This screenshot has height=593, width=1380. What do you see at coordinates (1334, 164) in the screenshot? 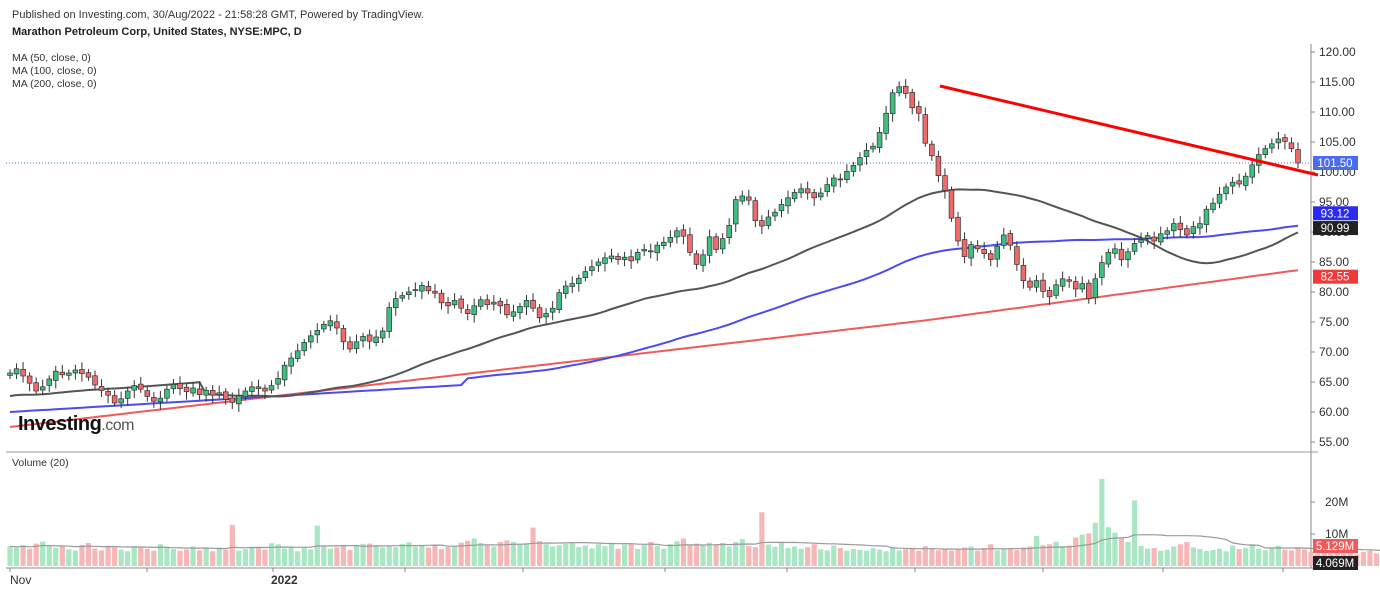
I see `price-tag-label: 101.50` at bounding box center [1334, 164].